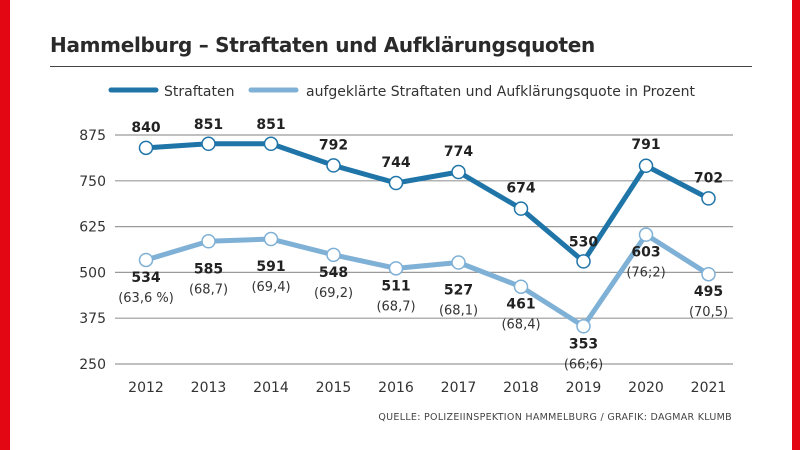  Describe the element at coordinates (333, 145) in the screenshot. I see `data-label-straftaten: 792` at that location.